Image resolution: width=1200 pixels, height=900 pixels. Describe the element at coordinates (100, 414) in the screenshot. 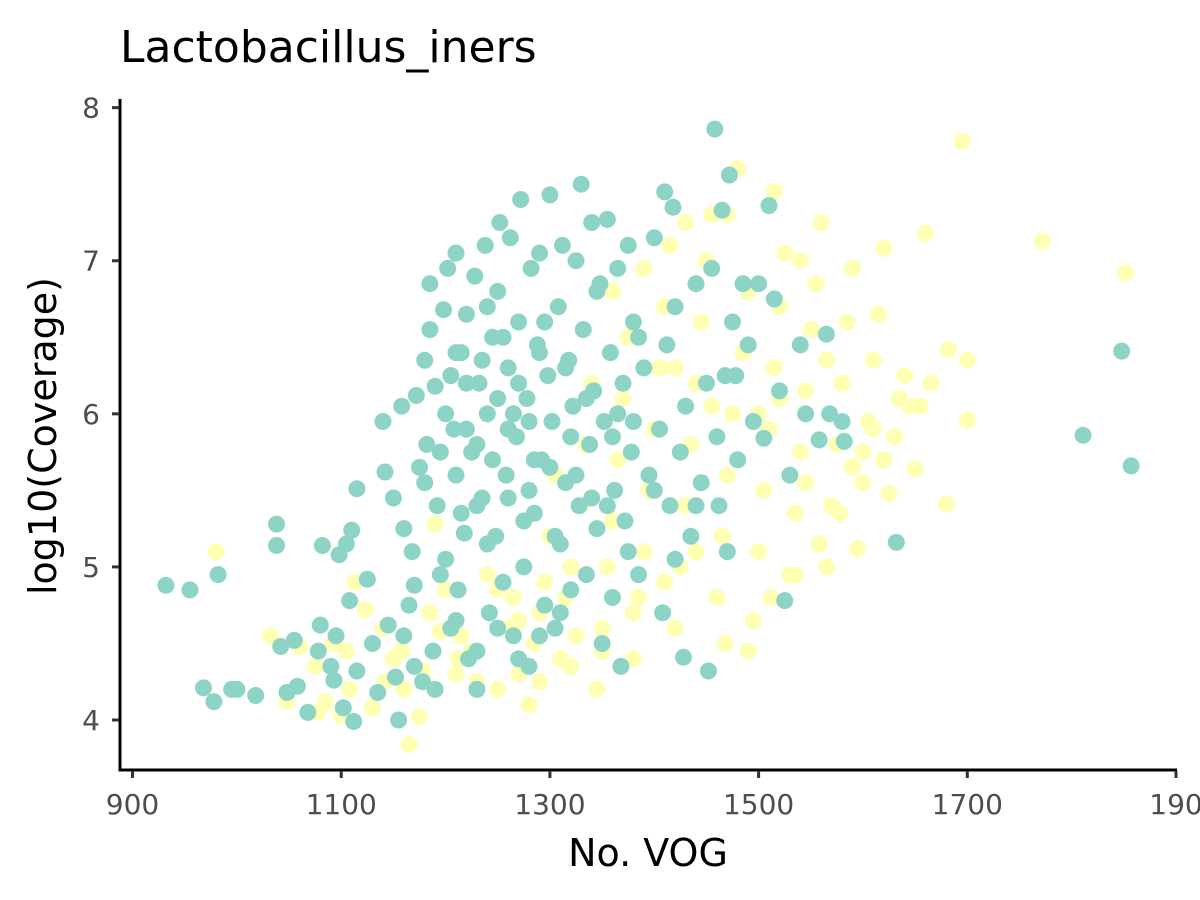

I see `y-ticks: 4 5 6 7 8` at that location.